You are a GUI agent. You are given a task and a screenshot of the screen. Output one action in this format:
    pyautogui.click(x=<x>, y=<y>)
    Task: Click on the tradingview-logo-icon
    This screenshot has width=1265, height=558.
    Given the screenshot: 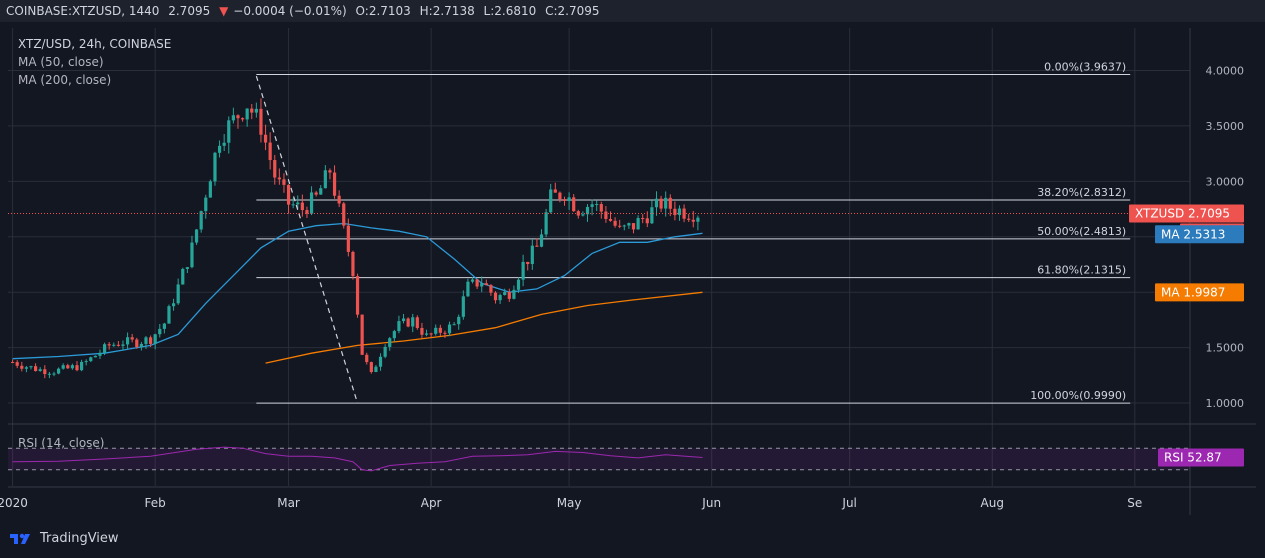 What is the action you would take?
    pyautogui.click(x=20, y=538)
    